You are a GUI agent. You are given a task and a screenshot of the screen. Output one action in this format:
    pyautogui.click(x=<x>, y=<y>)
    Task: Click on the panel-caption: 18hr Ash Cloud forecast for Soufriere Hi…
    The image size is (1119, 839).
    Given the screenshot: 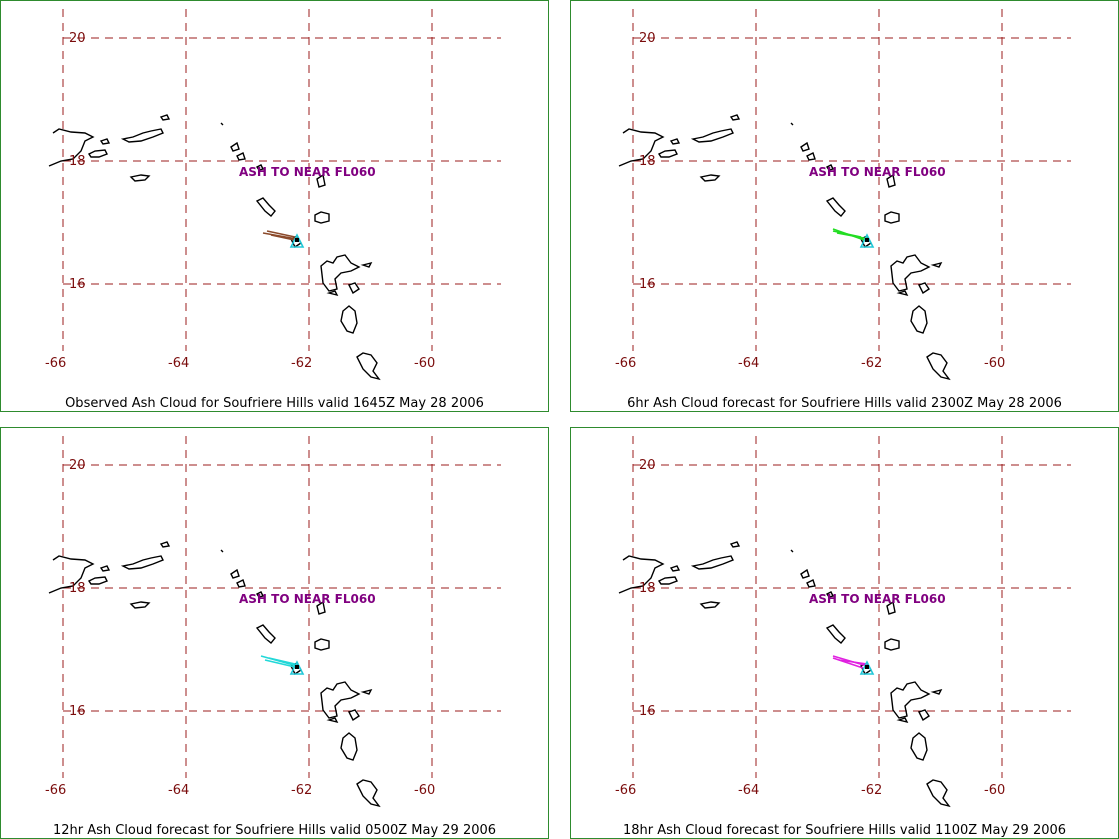 What is the action you would take?
    pyautogui.click(x=844, y=830)
    